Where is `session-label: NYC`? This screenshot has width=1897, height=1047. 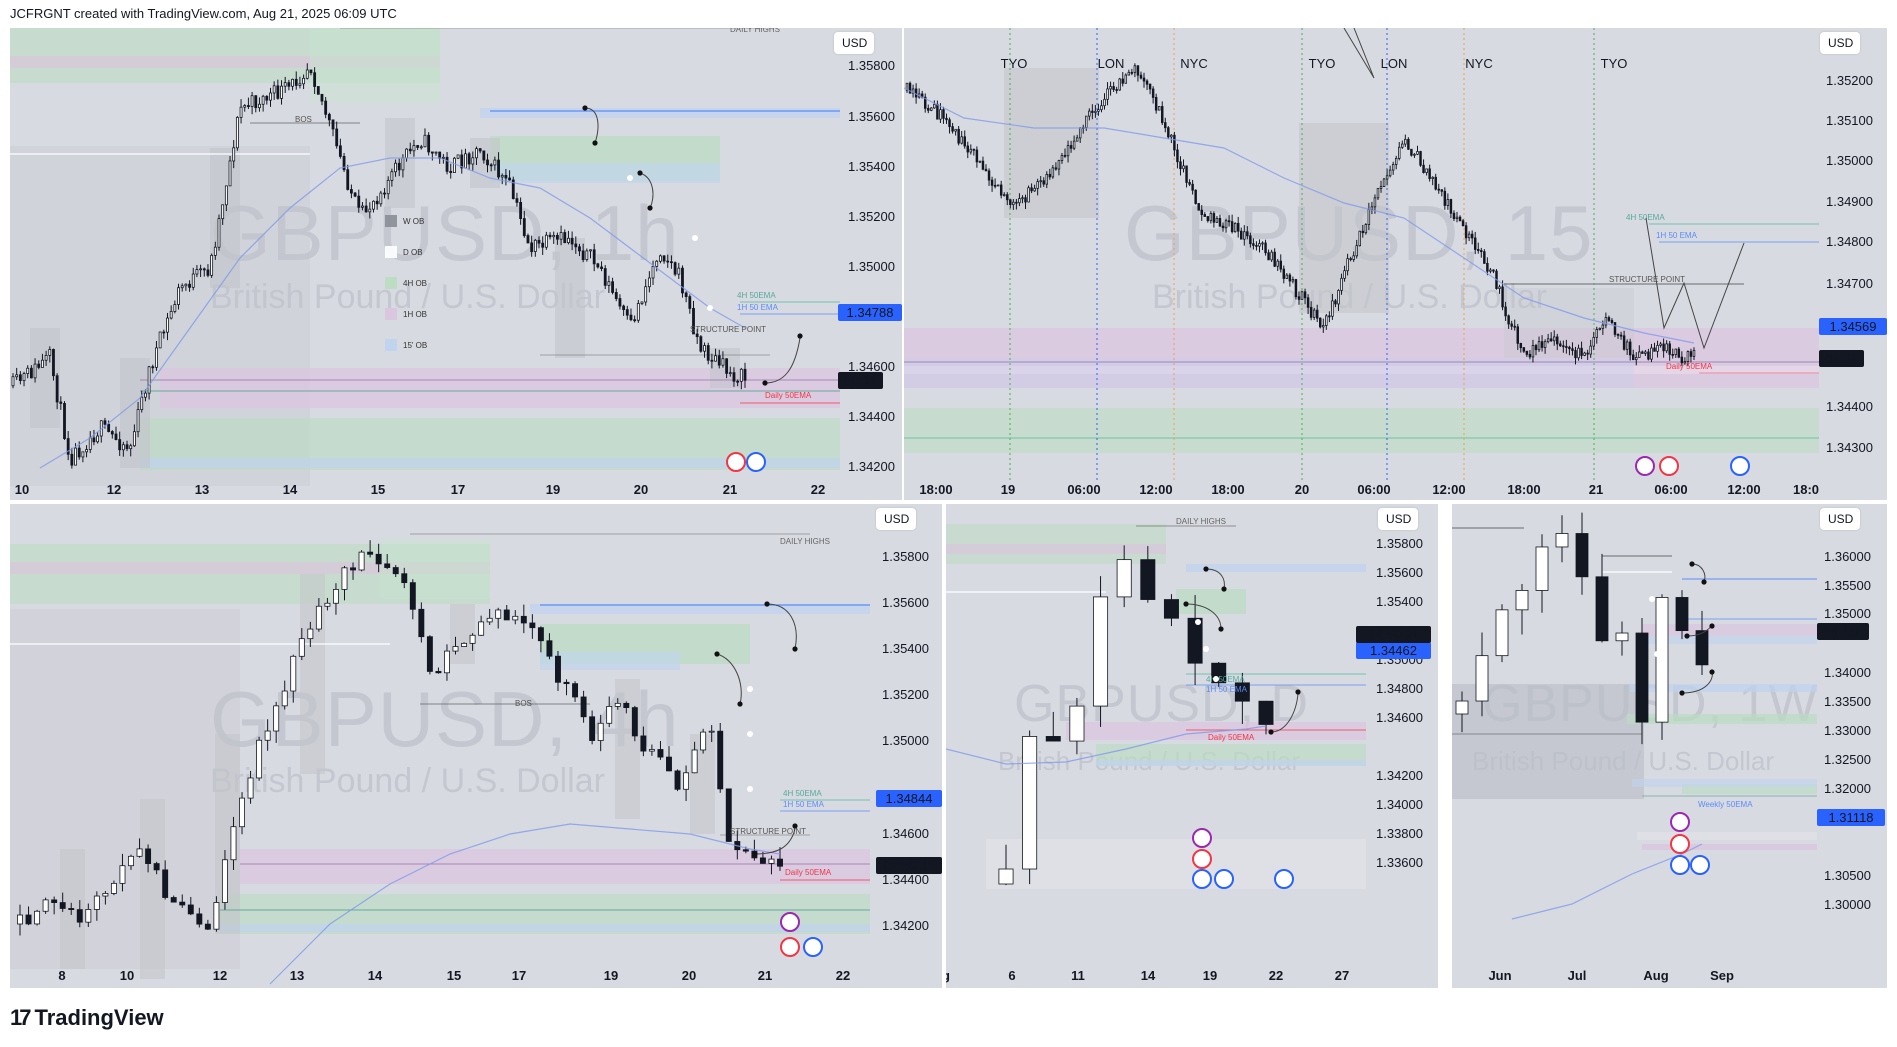
session-label: NYC is located at coordinates (1193, 63).